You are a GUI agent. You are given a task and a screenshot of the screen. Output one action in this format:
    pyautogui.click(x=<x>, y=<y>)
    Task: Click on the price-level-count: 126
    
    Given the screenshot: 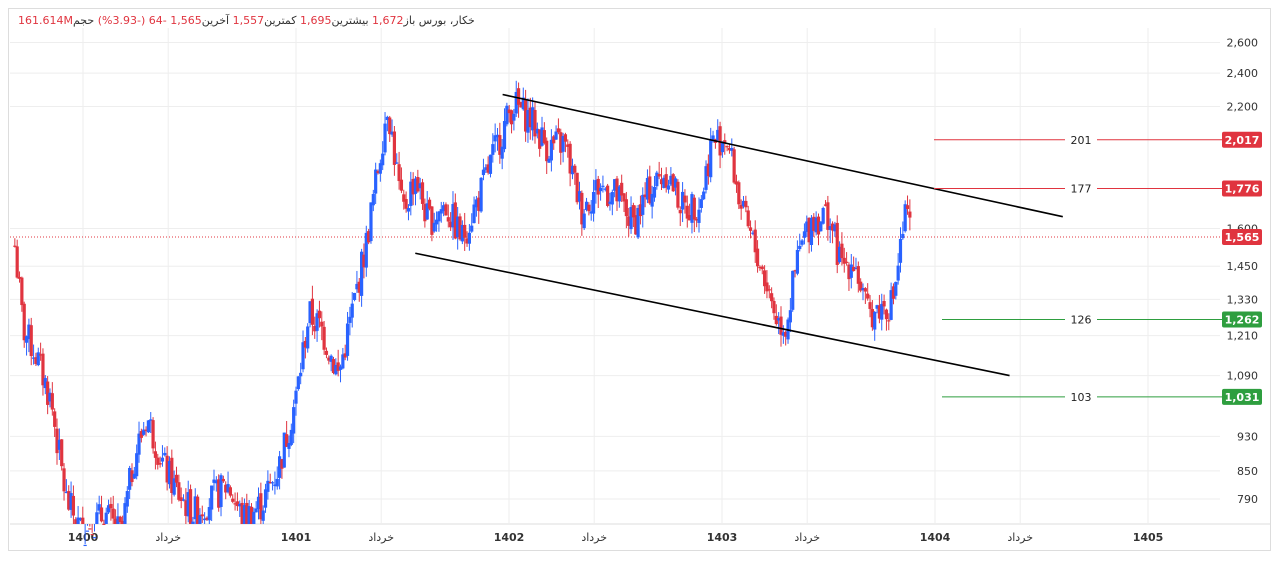 What is the action you would take?
    pyautogui.click(x=1081, y=319)
    